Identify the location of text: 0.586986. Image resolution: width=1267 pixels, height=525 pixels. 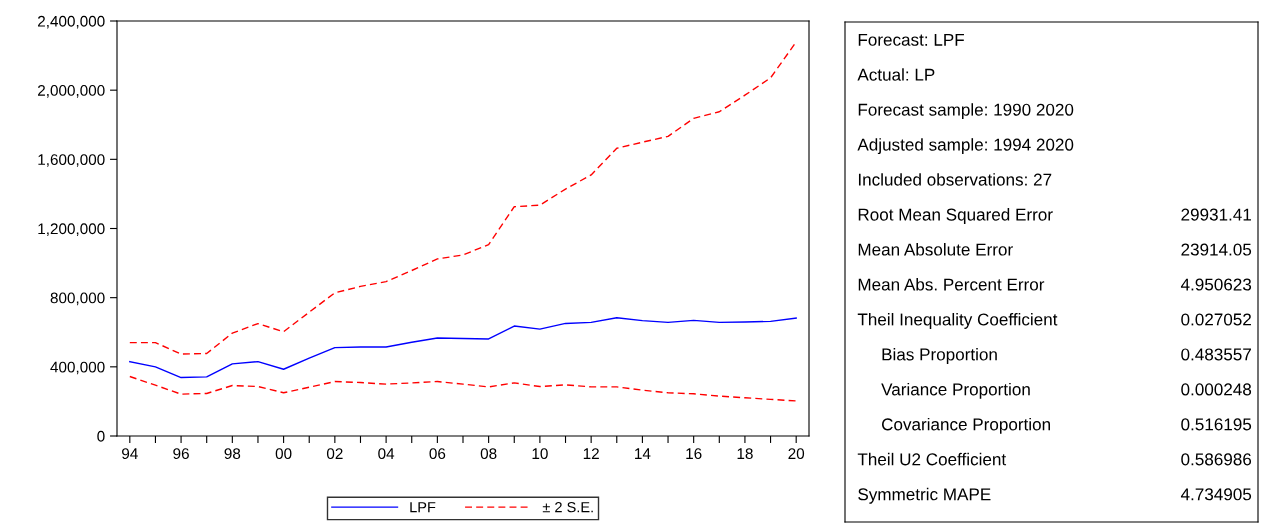
(1216, 459).